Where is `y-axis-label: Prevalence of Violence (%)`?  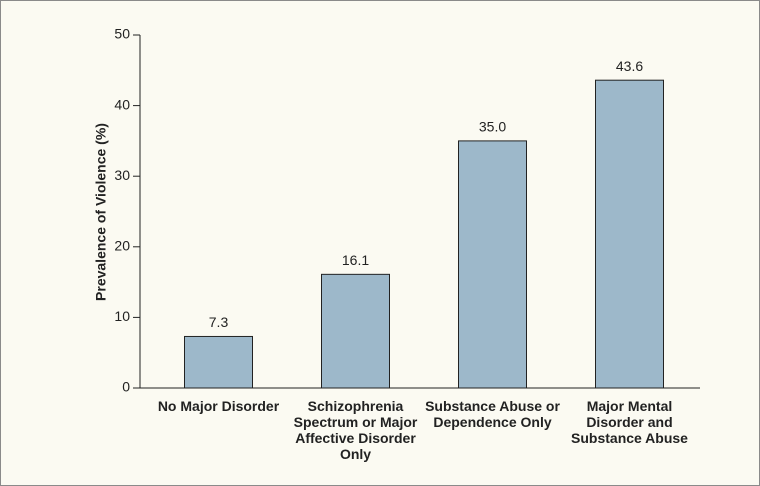
y-axis-label: Prevalence of Violence (%) is located at coordinates (101, 212).